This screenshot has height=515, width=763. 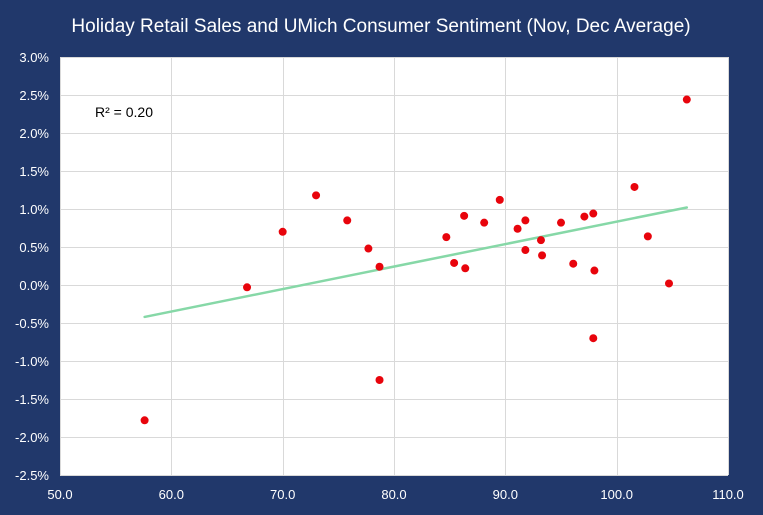 I want to click on r-squared-annotation: R² = 0.20, so click(x=124, y=112).